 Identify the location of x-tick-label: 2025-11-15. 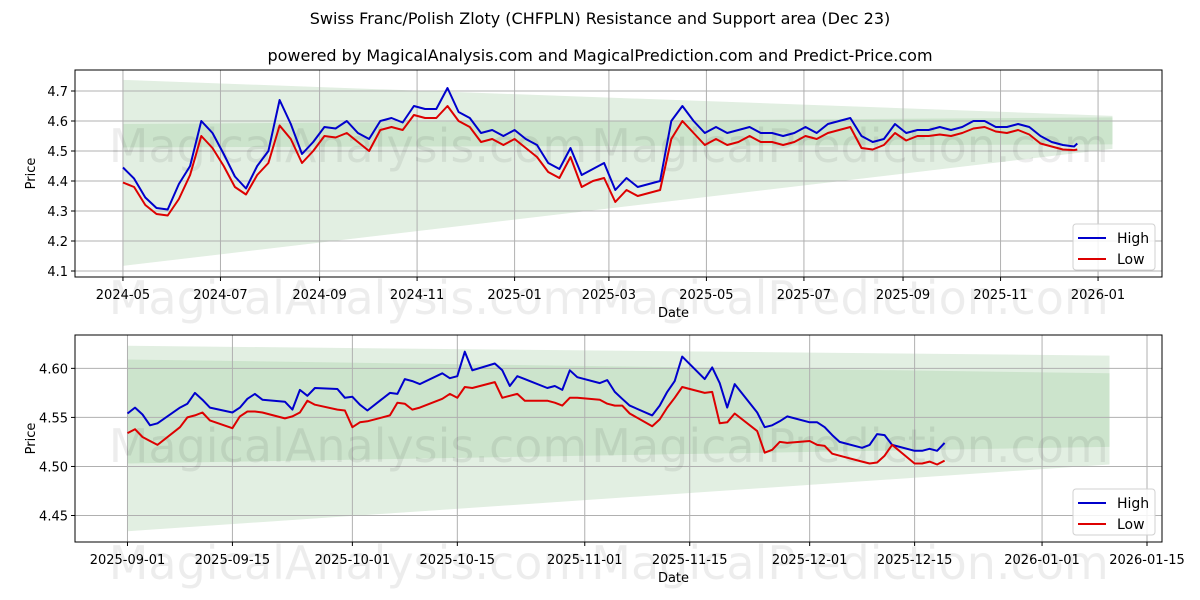
(690, 560).